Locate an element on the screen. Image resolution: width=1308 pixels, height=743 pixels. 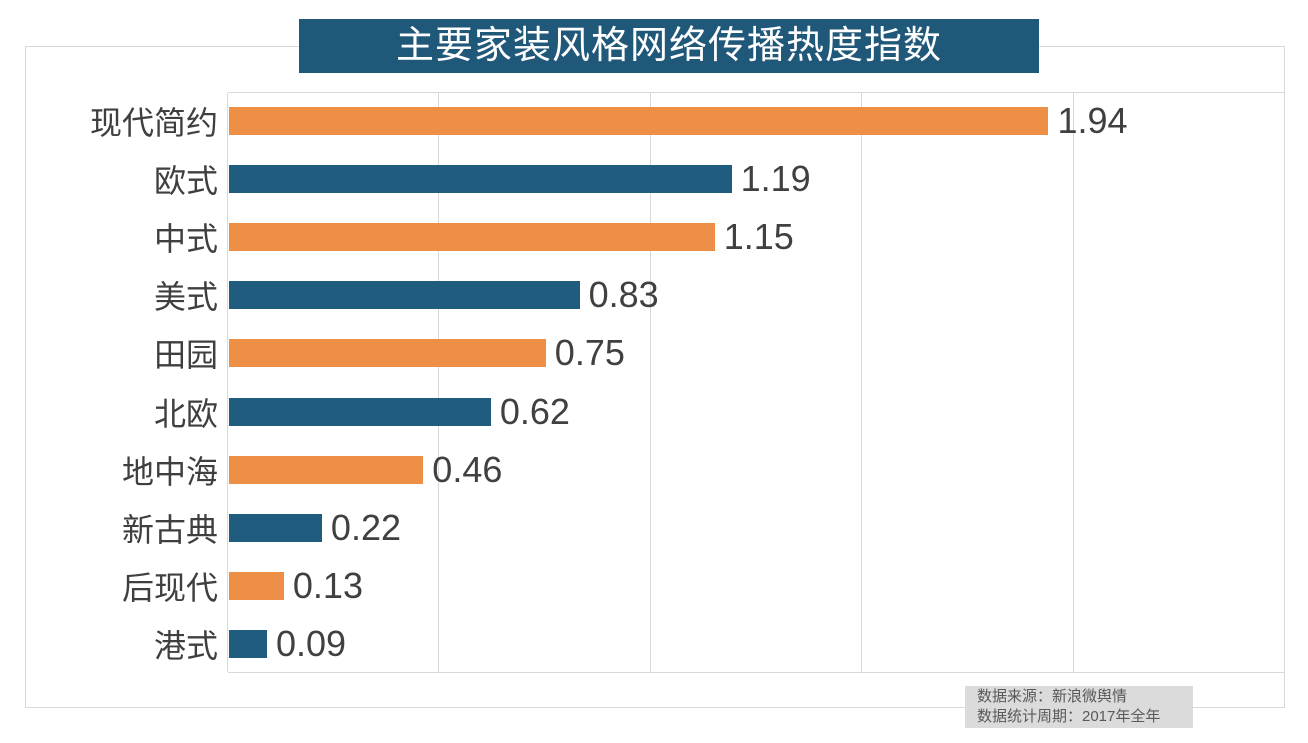
bar-row: 田园 0.75 is located at coordinates (662, 353).